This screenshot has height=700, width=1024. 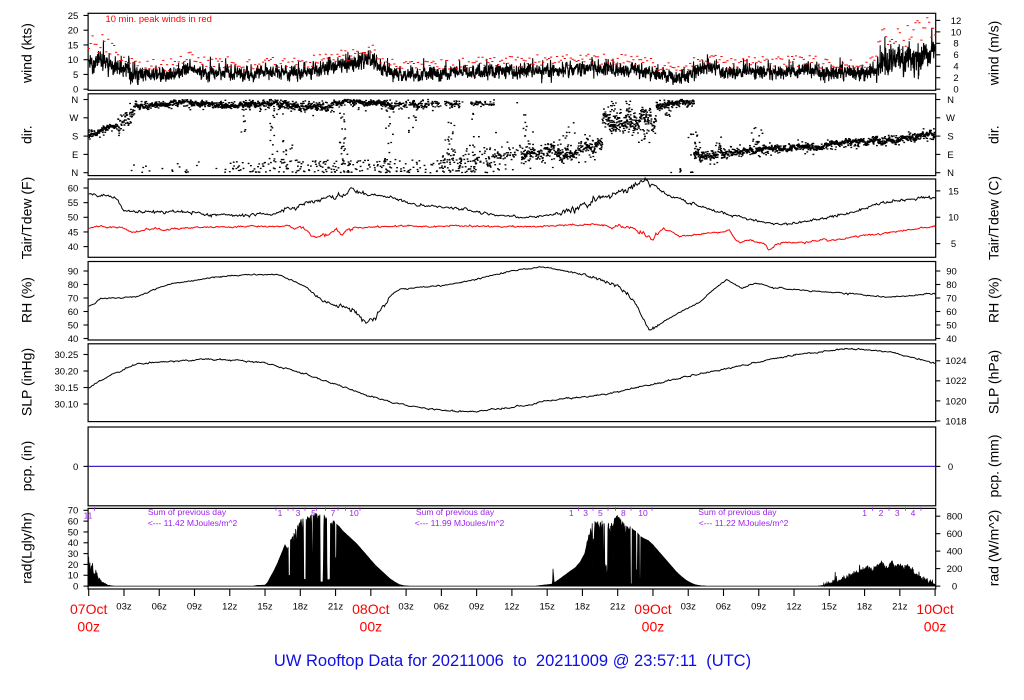 I want to click on svg-text: W, so click(x=73, y=118).